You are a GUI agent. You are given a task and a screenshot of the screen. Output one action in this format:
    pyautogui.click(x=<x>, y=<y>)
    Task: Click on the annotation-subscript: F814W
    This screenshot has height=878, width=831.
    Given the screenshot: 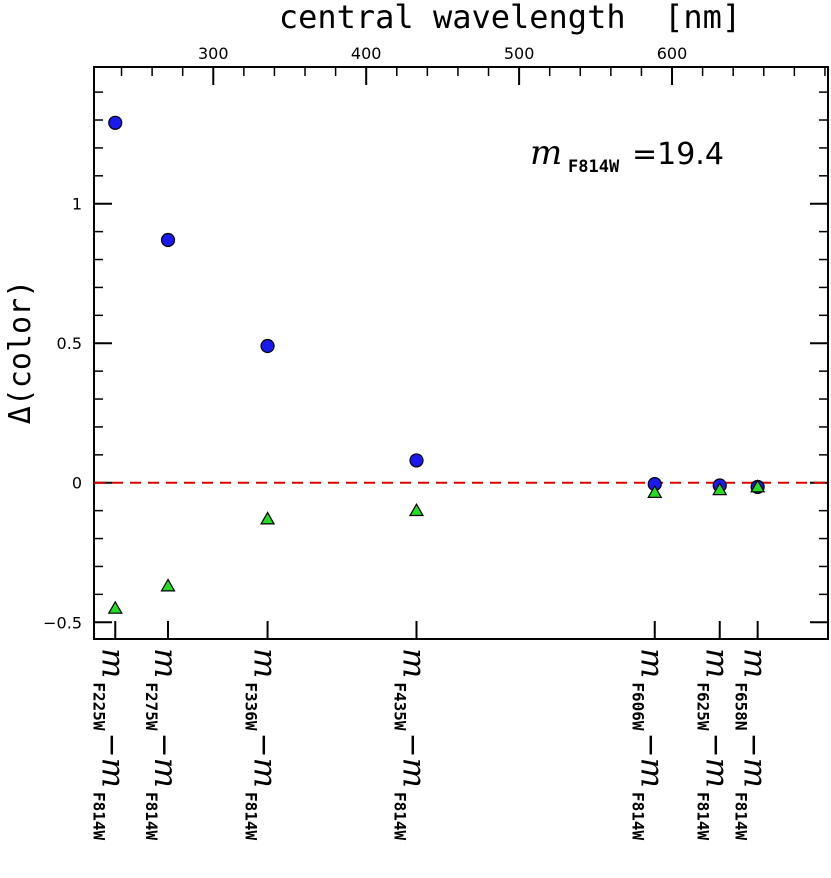 What is the action you would take?
    pyautogui.click(x=594, y=167)
    